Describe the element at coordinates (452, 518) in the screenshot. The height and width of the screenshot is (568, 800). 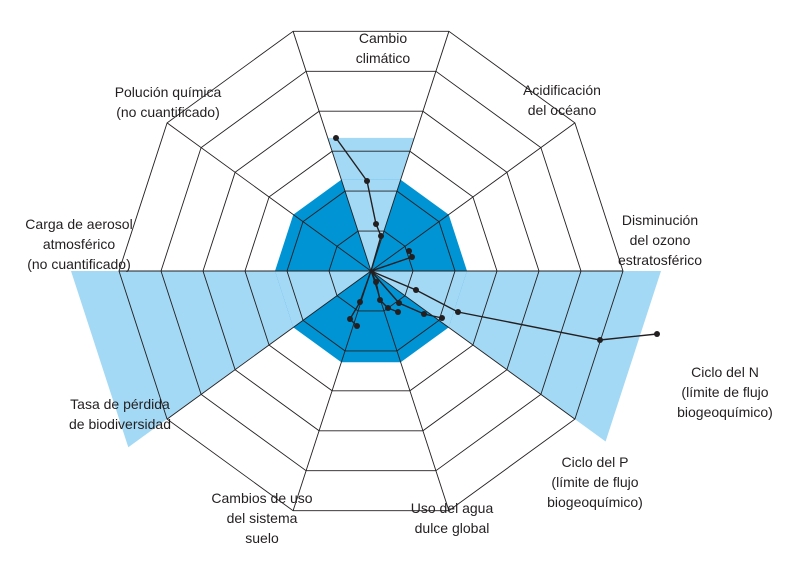
I see `label-water: Uso del agua dulce global` at that location.